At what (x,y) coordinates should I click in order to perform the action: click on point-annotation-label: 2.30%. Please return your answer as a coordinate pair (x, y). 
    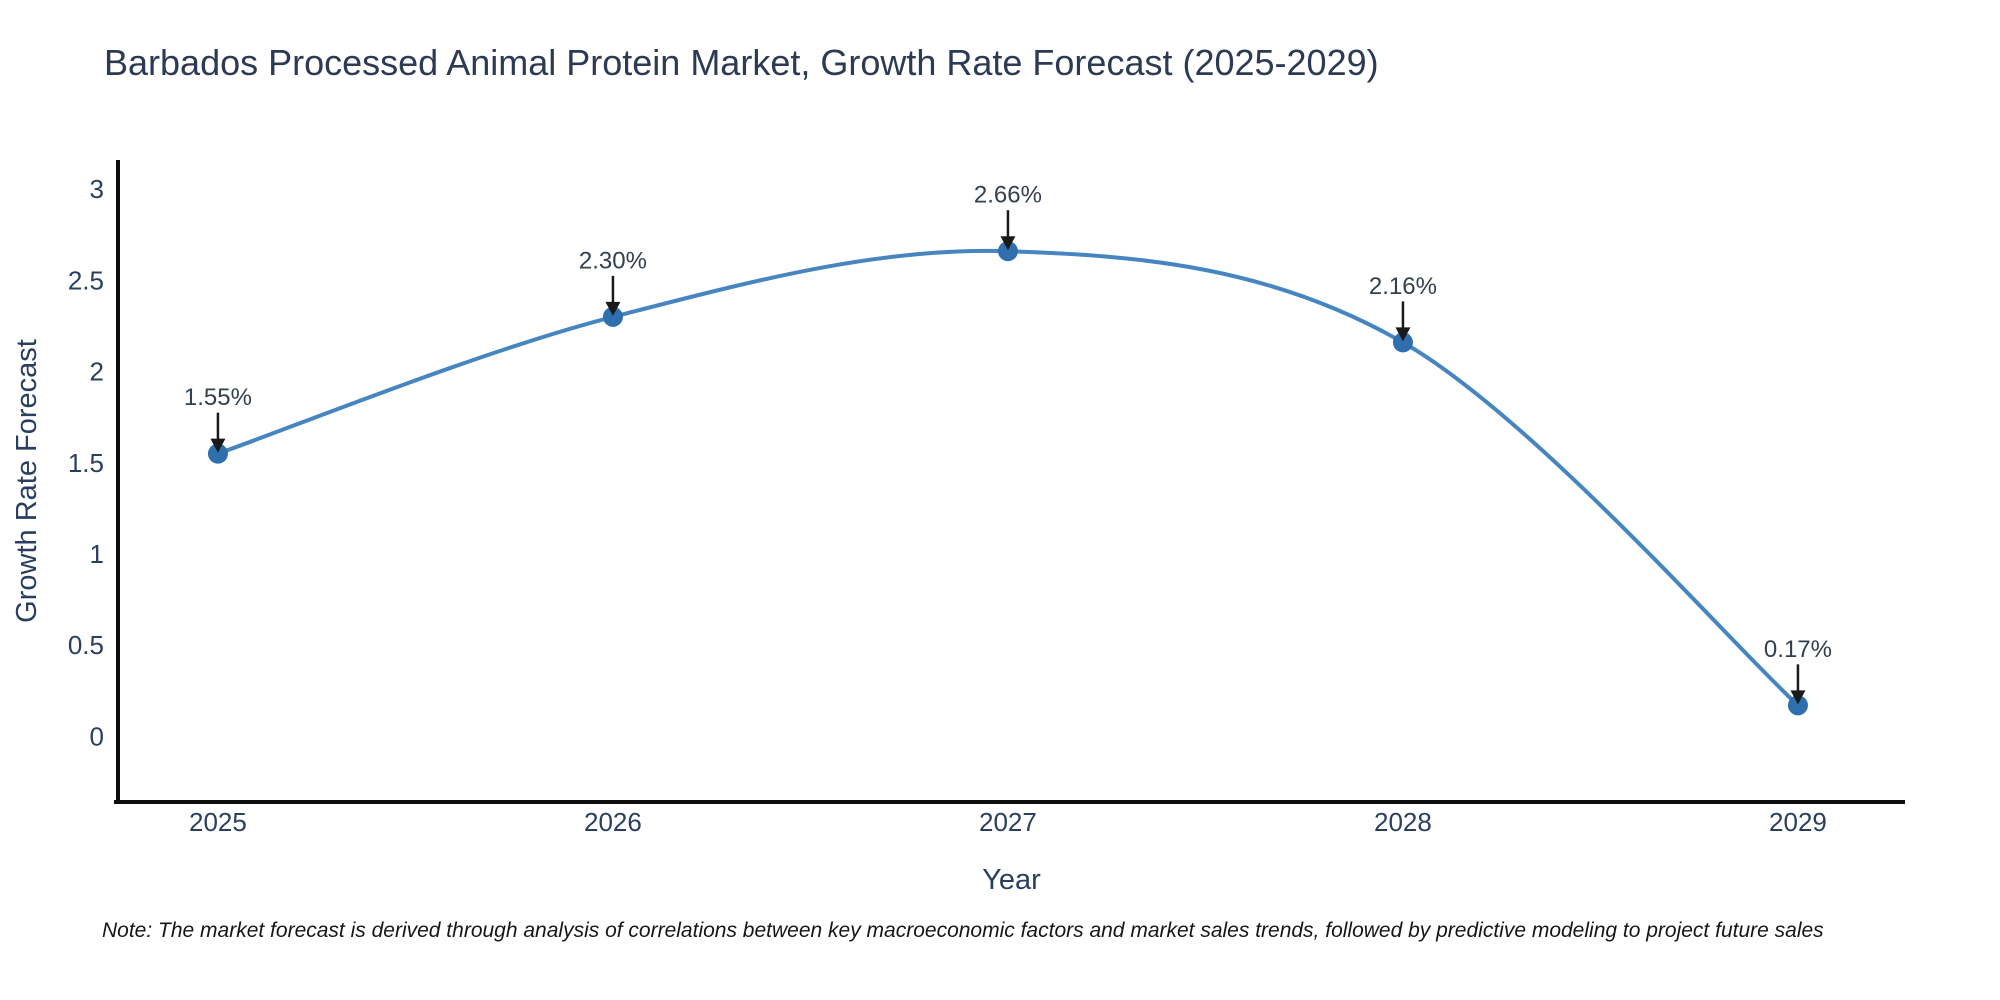
    Looking at the image, I should click on (613, 260).